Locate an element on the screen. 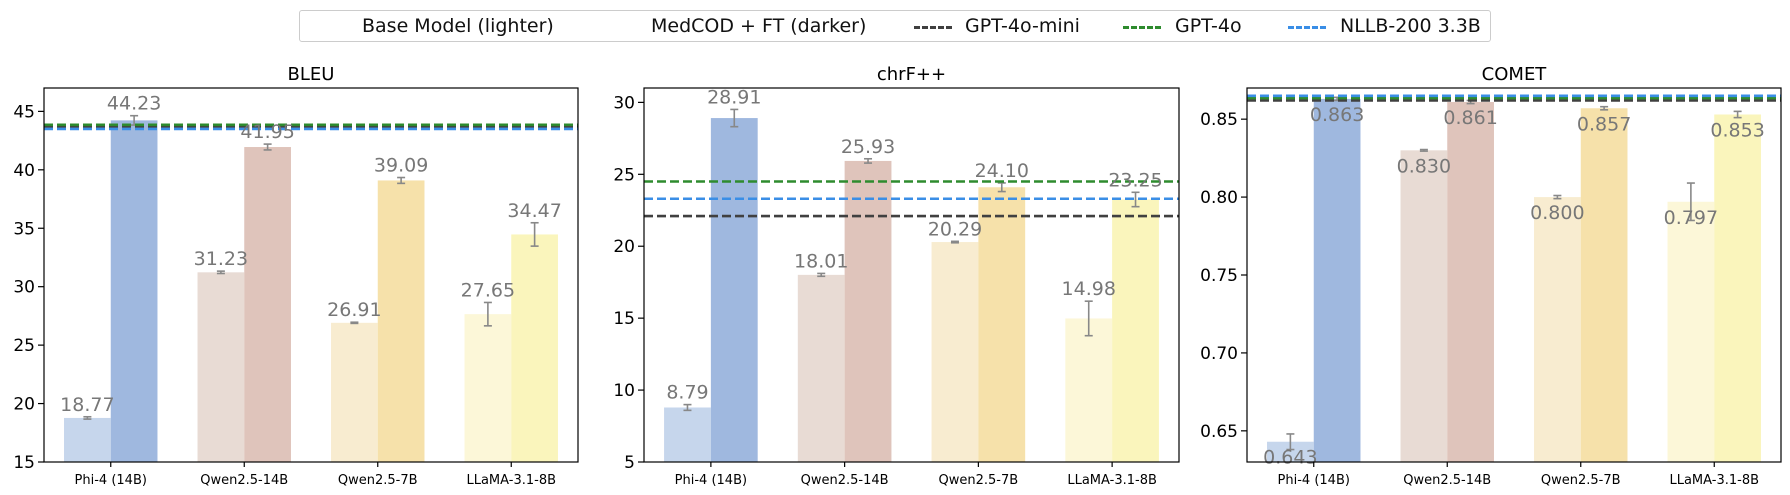  panel-chrf-label-qwen2-5-14b-base: 18.01 is located at coordinates (821, 261).